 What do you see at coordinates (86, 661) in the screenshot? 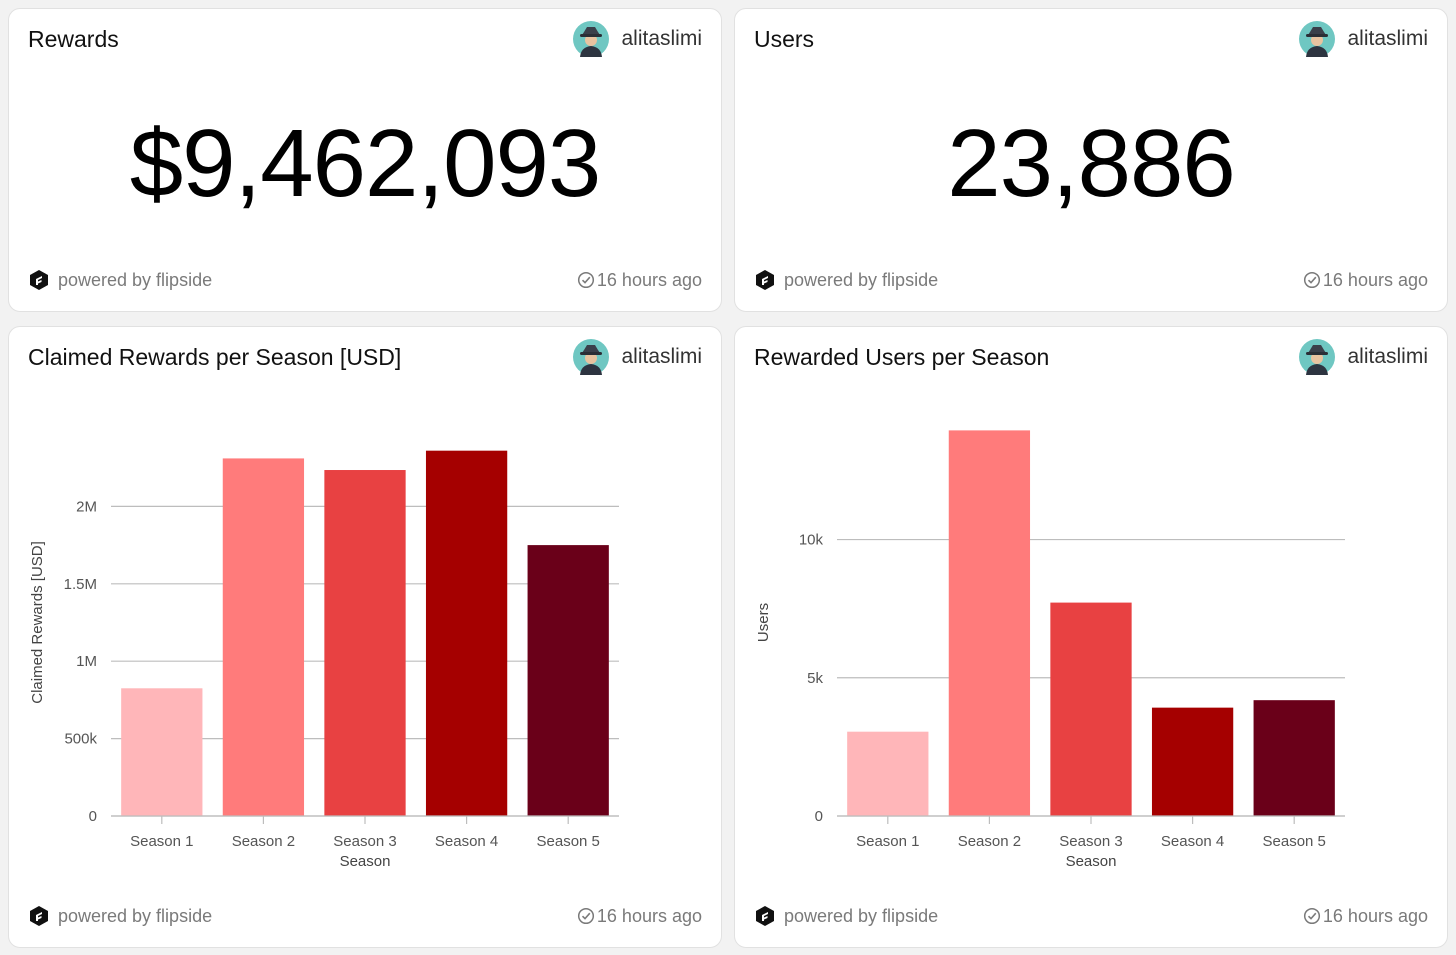
I see `y-tick-label: 1M` at bounding box center [86, 661].